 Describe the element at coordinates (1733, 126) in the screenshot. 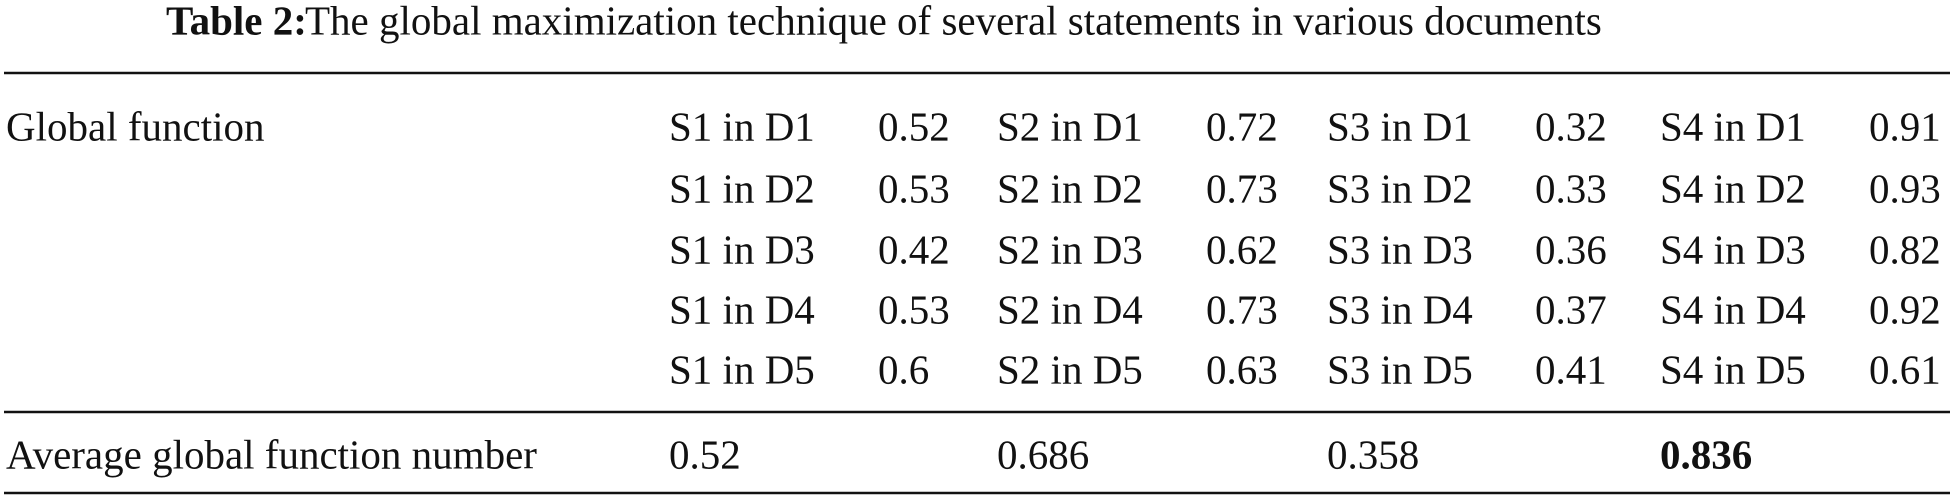

I see `statement-label: S4 in D1` at that location.